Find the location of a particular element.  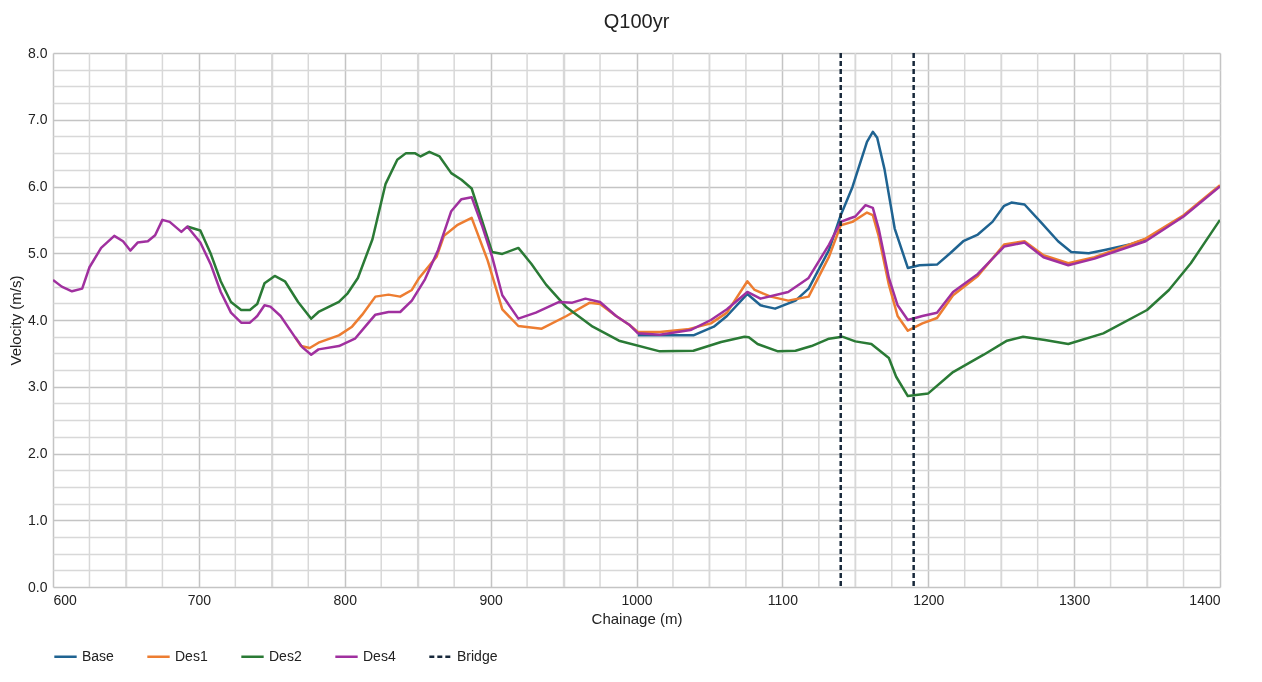

y-tick-label: 4.0 is located at coordinates (38, 319).